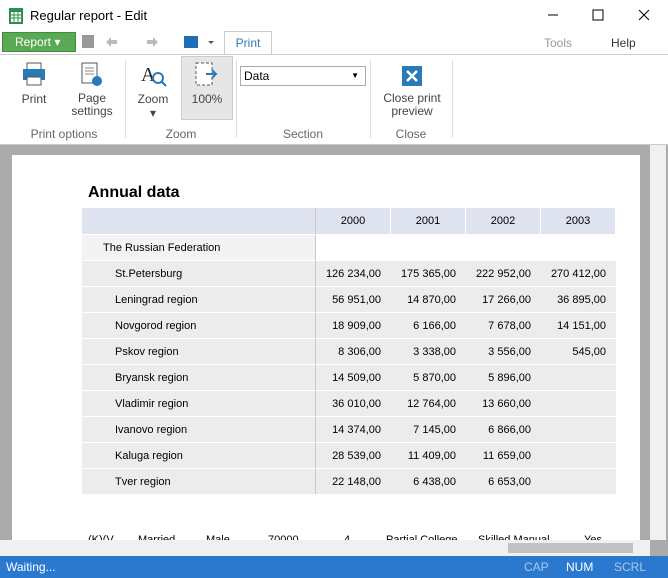 The height and width of the screenshot is (578, 668). Describe the element at coordinates (150, 42) in the screenshot. I see `quick-access` at that location.